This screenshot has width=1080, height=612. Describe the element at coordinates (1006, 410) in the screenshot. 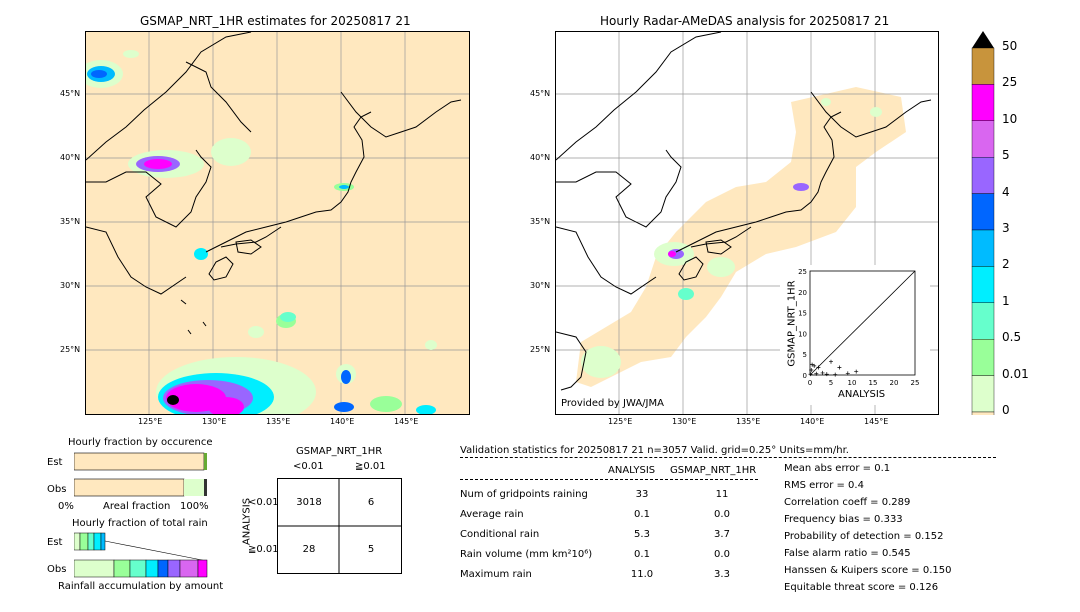

I see `colorbar-label: 0` at that location.